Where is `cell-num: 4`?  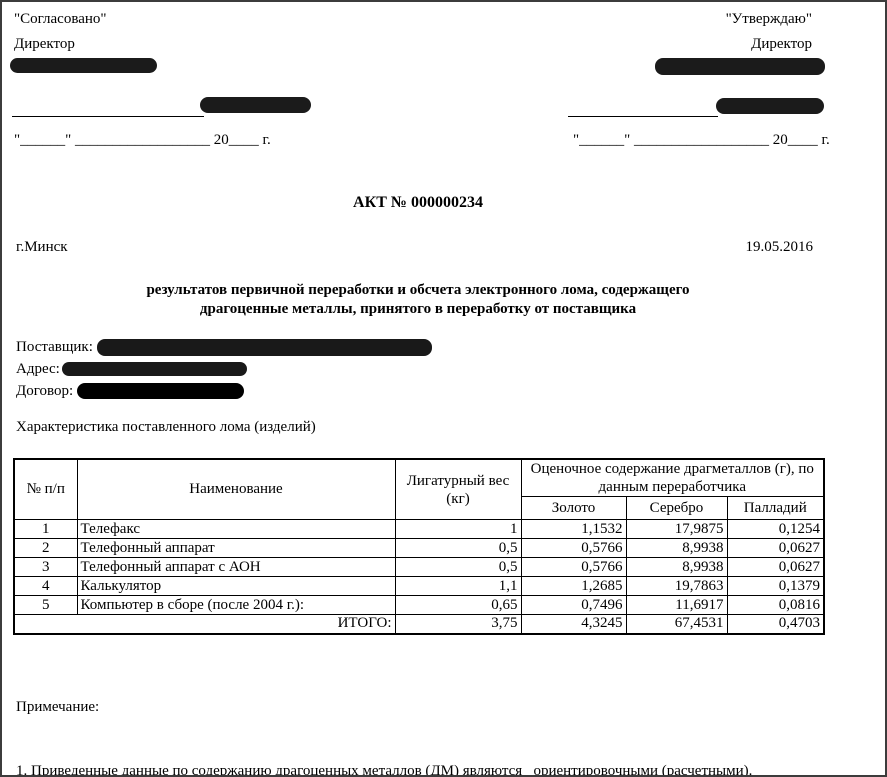 cell-num: 4 is located at coordinates (45, 586).